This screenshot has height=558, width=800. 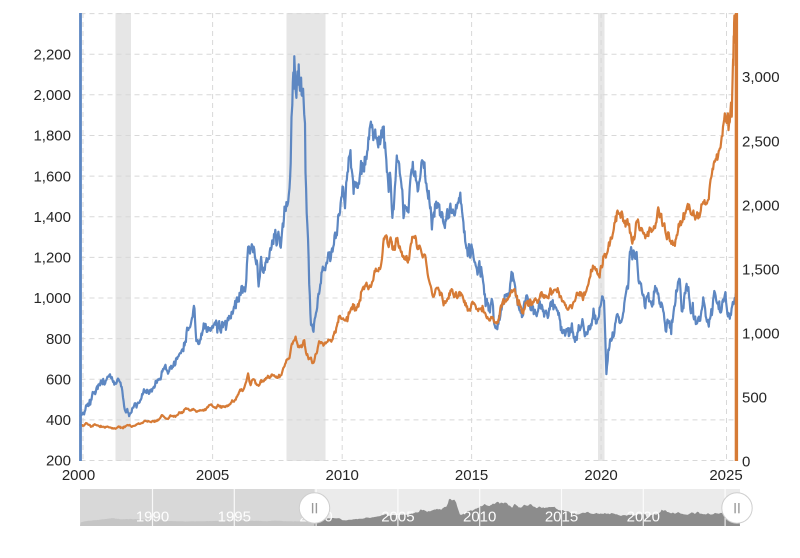 What do you see at coordinates (761, 77) in the screenshot?
I see `svg-text: 3,000` at bounding box center [761, 77].